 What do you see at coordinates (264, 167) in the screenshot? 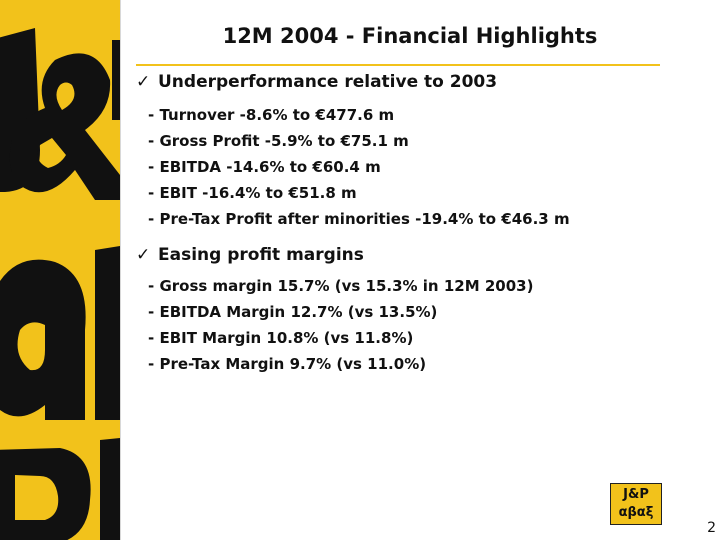
I see `list-item: - EBITDA -14.6% to €60.4 m` at bounding box center [264, 167].